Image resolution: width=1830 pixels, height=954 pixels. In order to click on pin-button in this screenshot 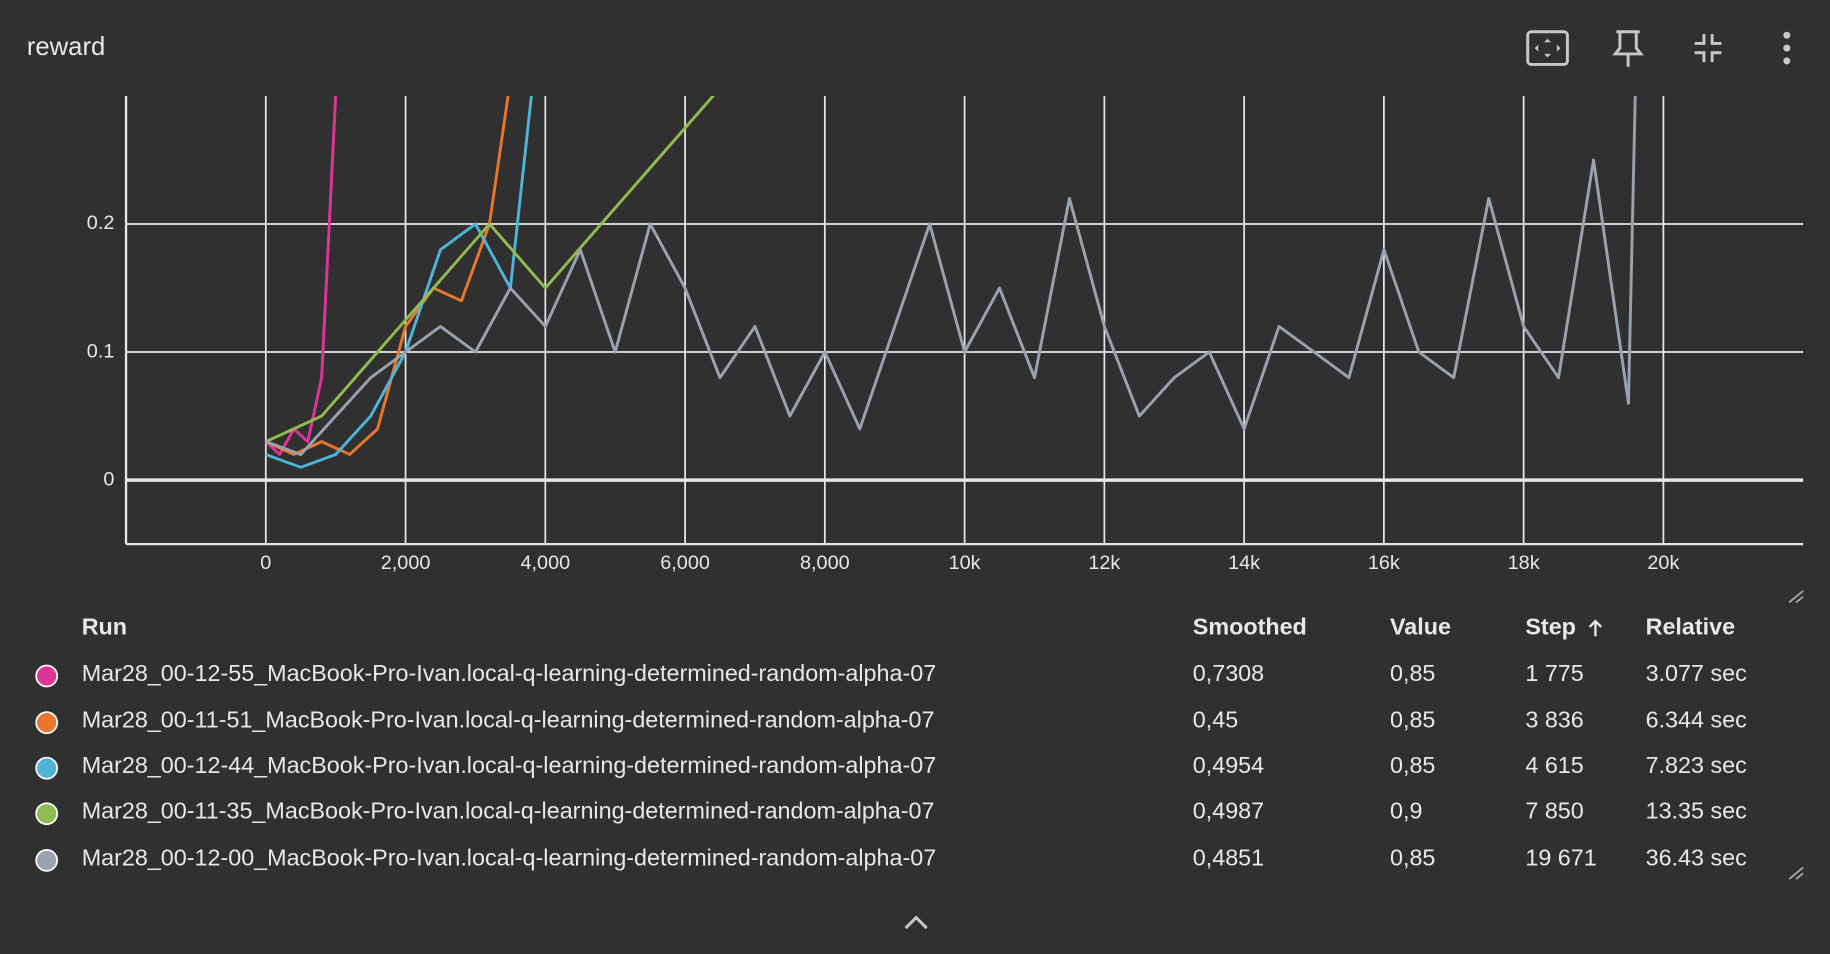, I will do `click(1628, 48)`.